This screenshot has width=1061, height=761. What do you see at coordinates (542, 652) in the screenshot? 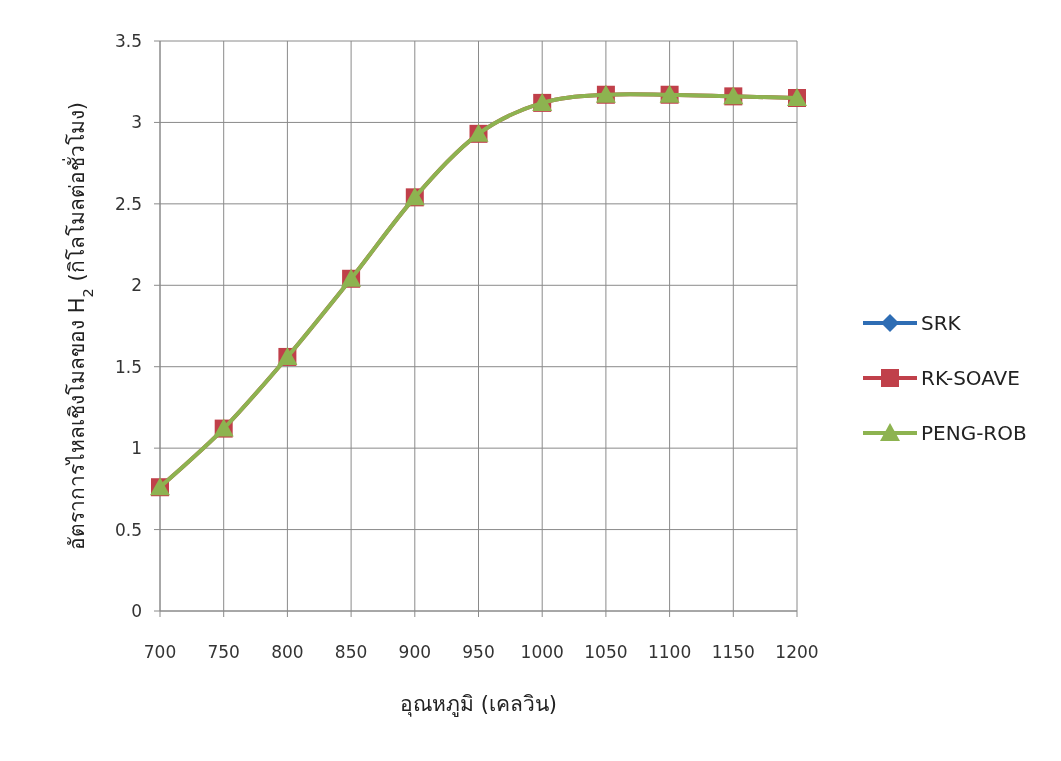
I see `x-tick-label: 1000` at bounding box center [542, 652].